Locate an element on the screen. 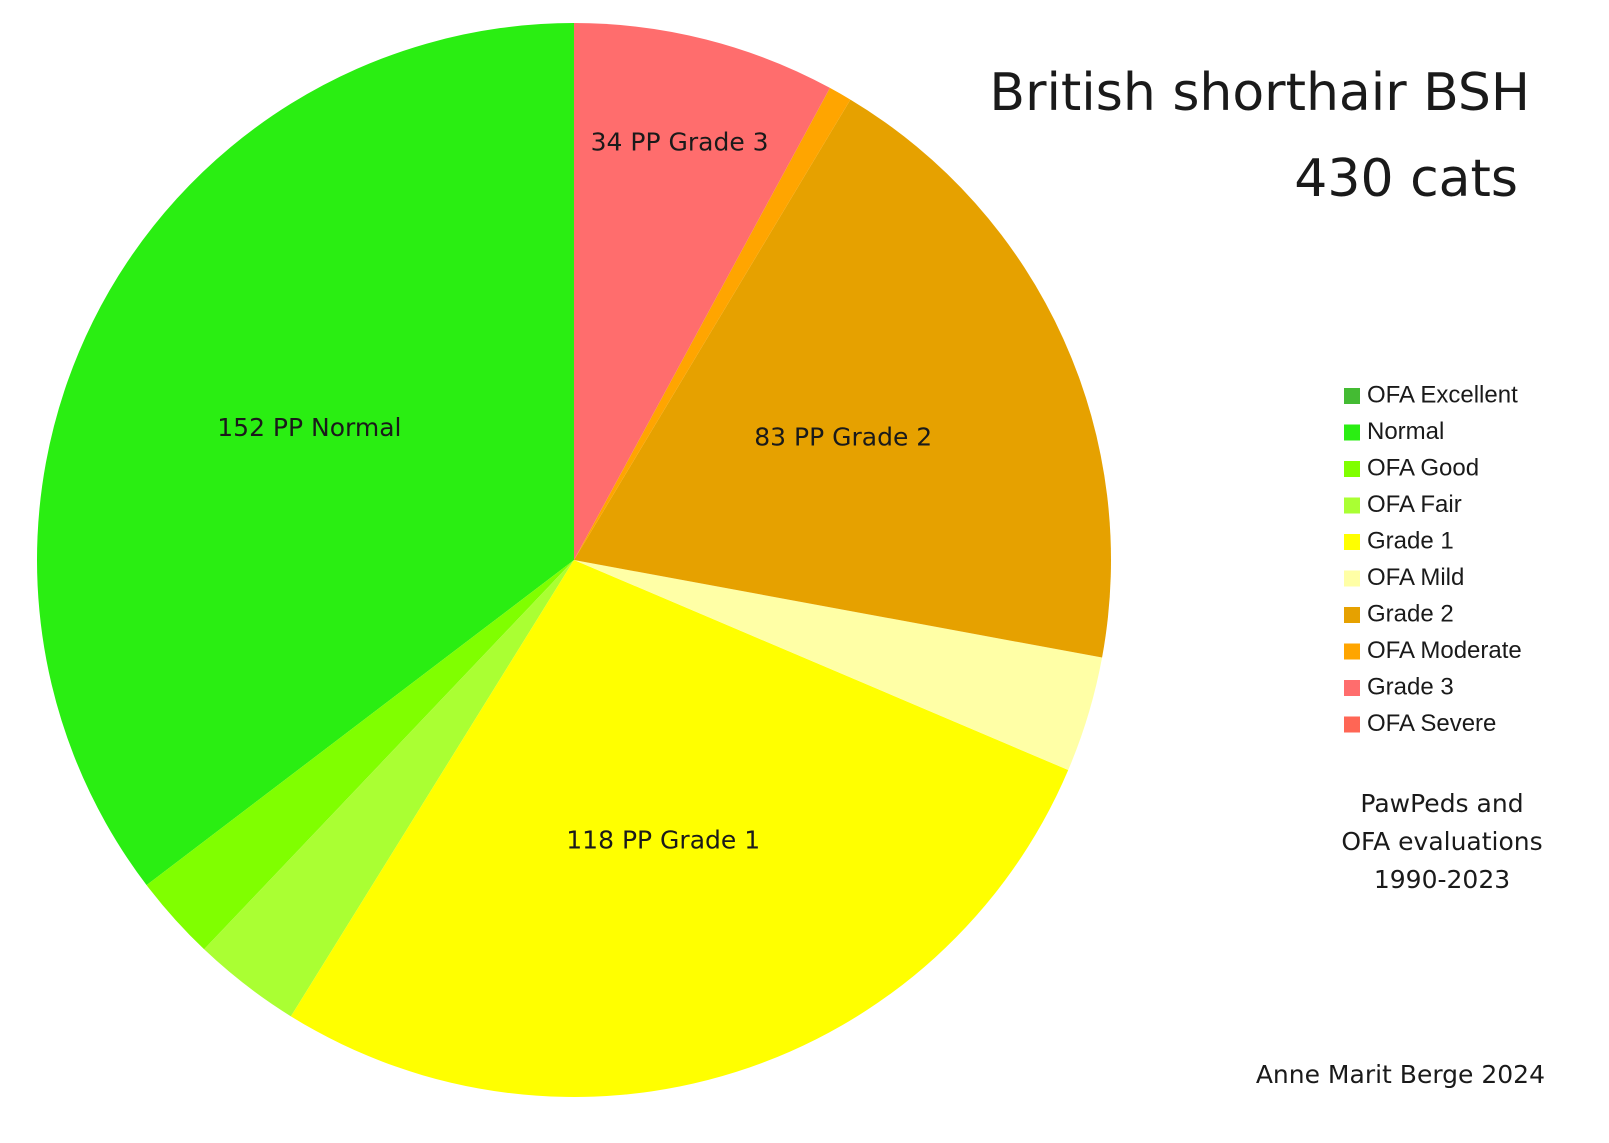  legend-label: OFA Good is located at coordinates (1423, 467).